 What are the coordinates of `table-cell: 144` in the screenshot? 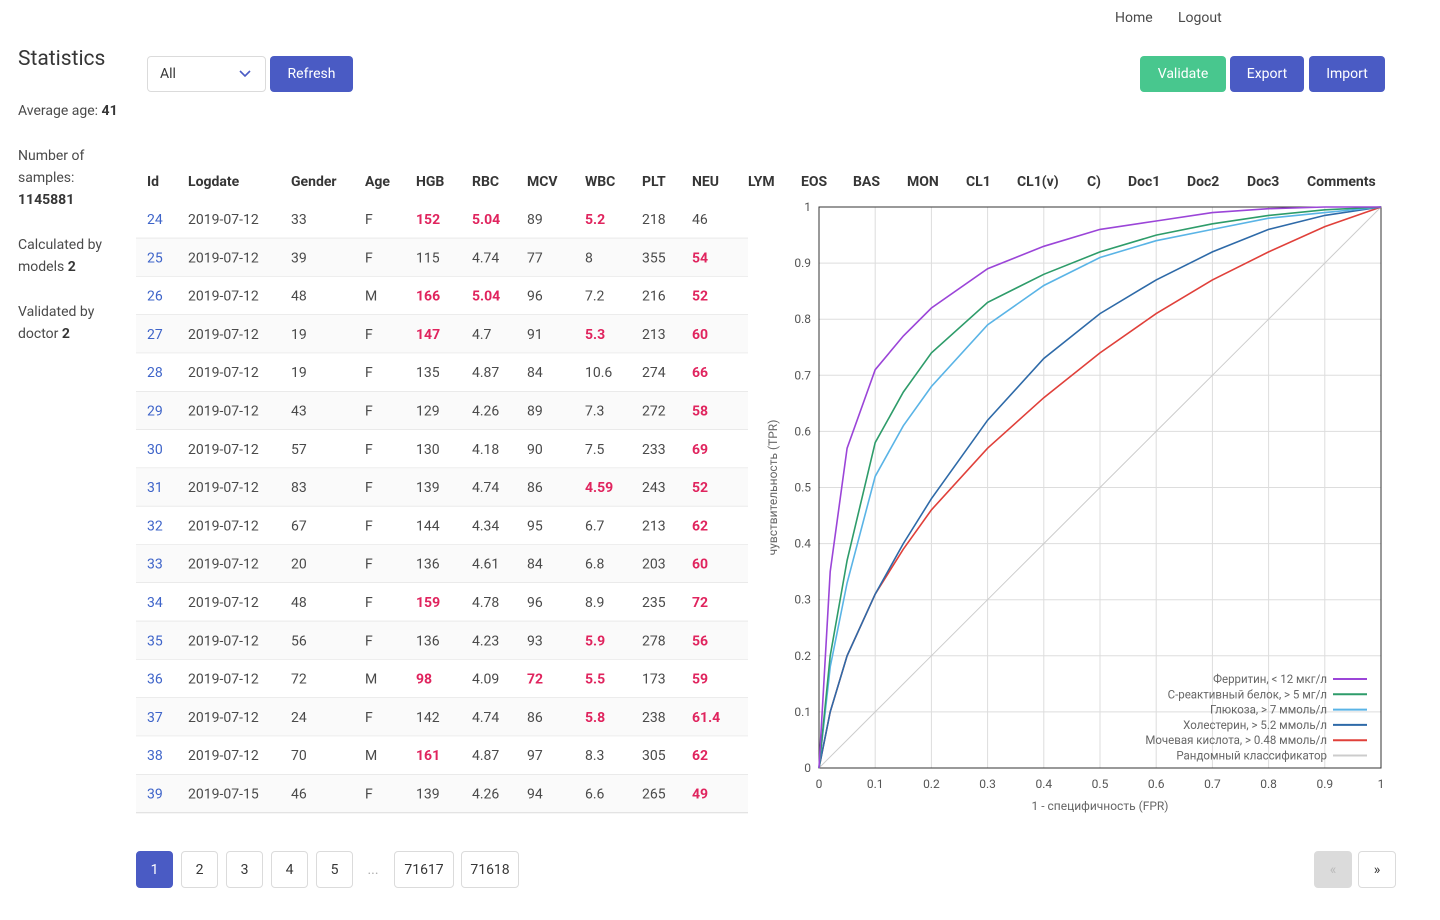 It's located at (428, 526).